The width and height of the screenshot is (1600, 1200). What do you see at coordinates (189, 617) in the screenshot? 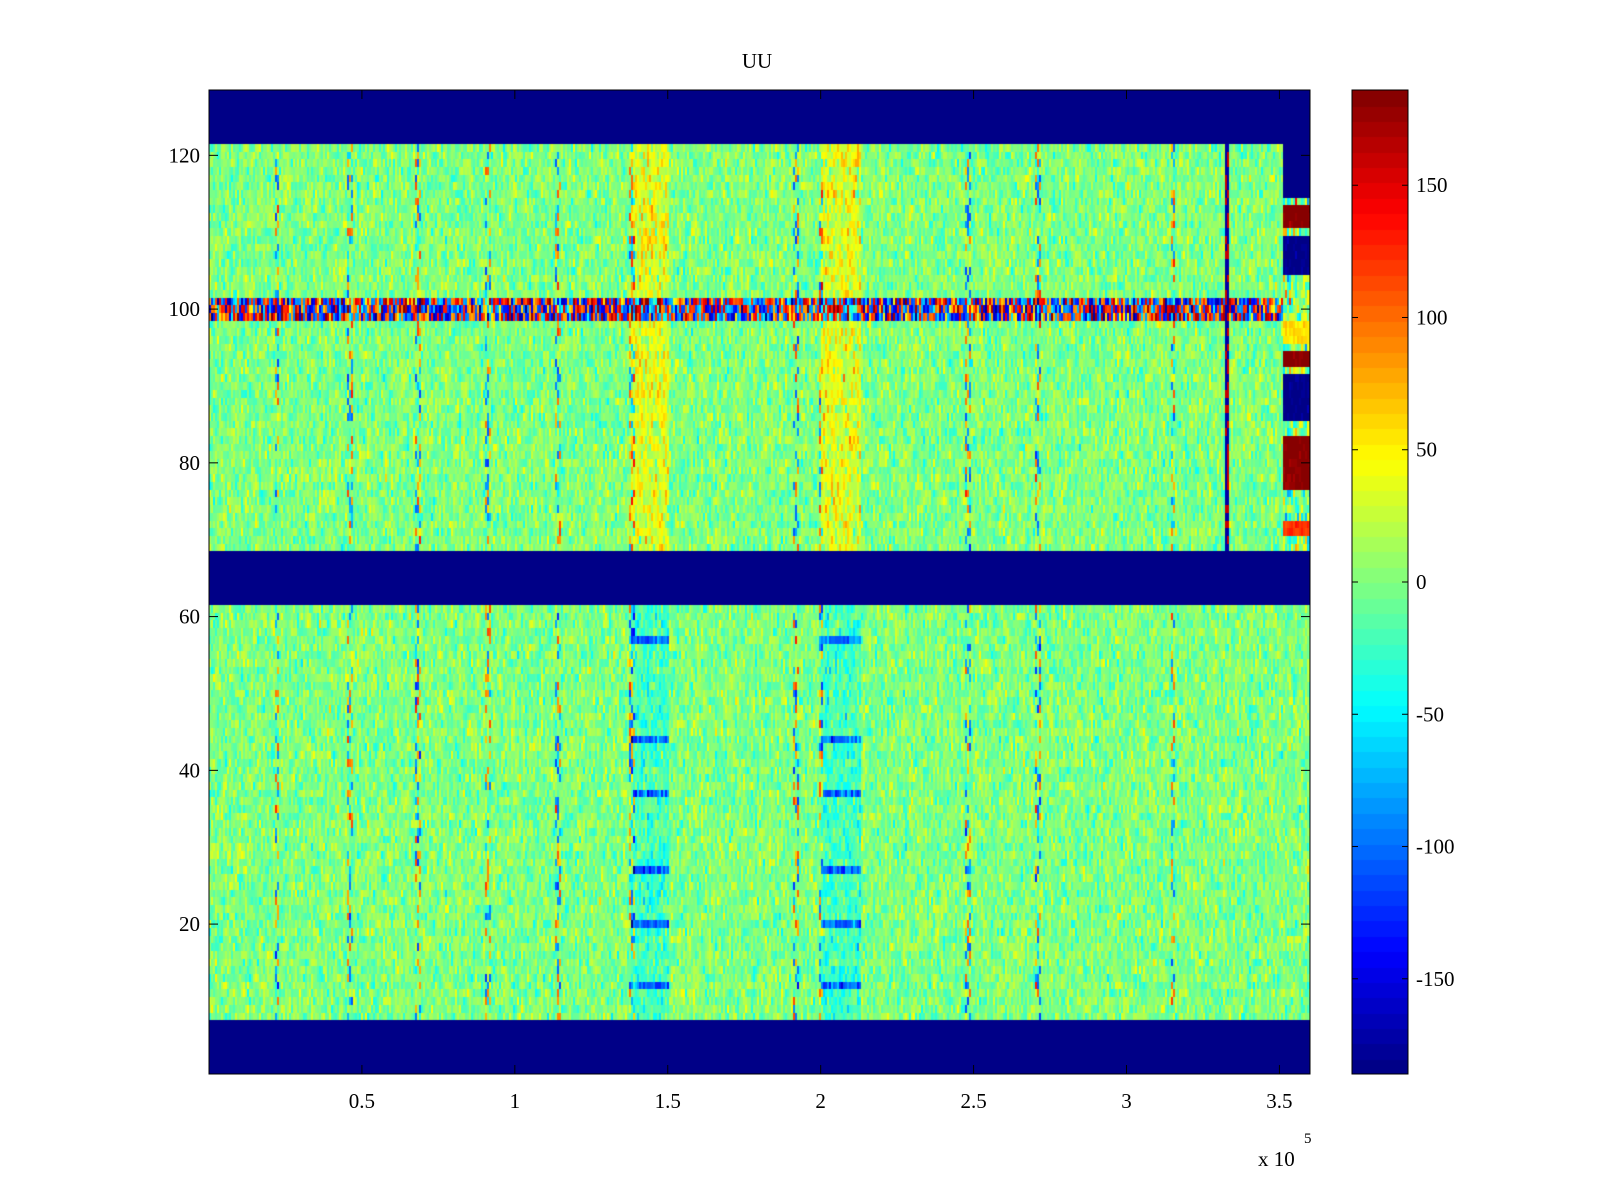
I see `y-tick-label: 60` at bounding box center [189, 617].